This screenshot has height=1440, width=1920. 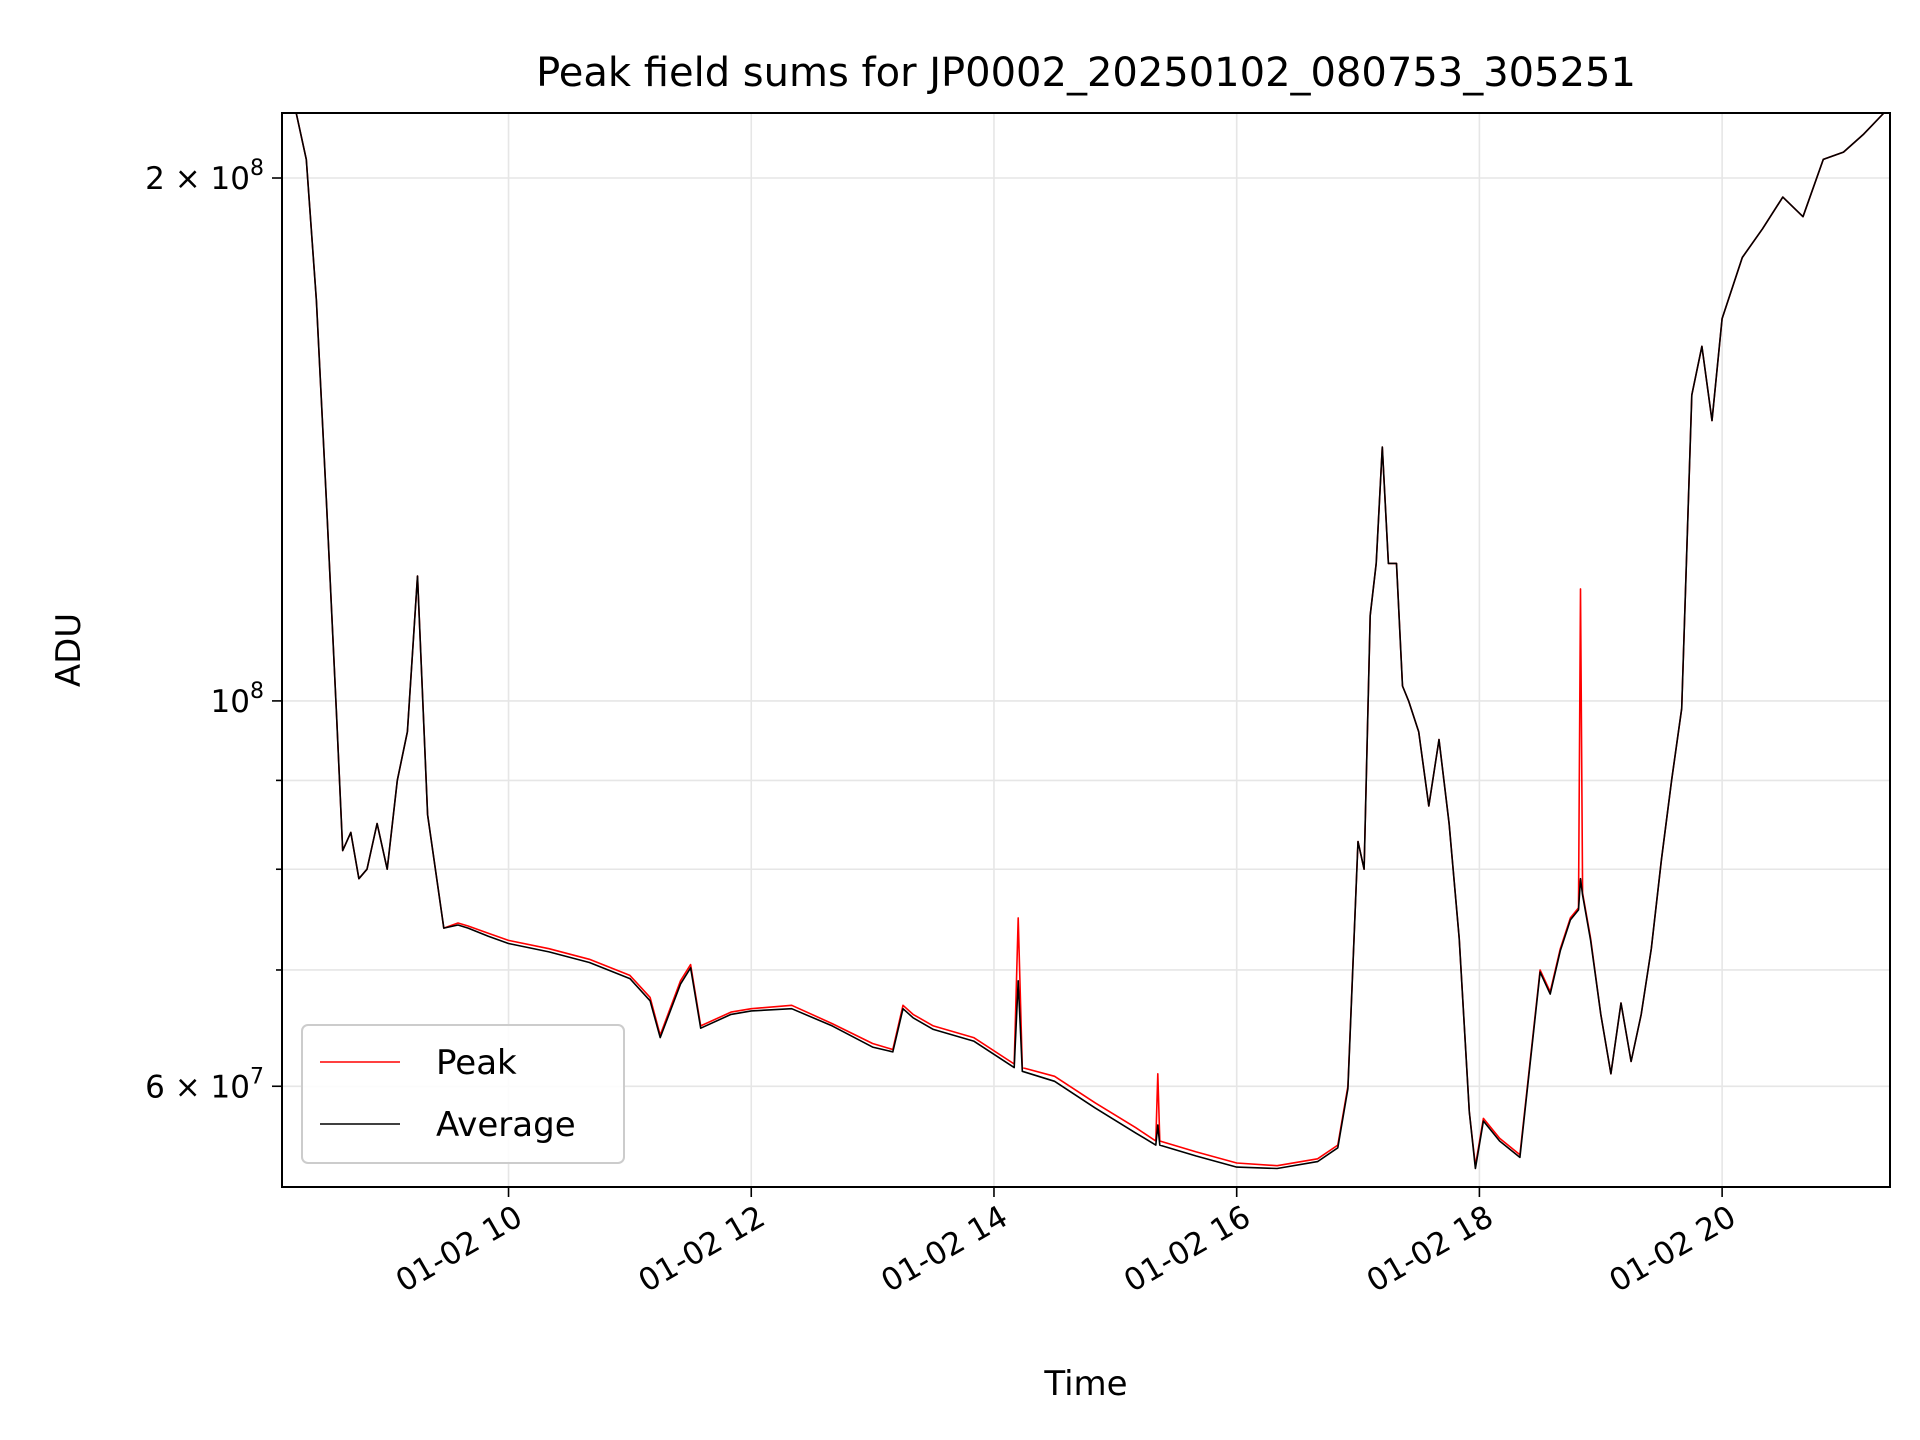 I want to click on legend-box, so click(x=463, y=1094).